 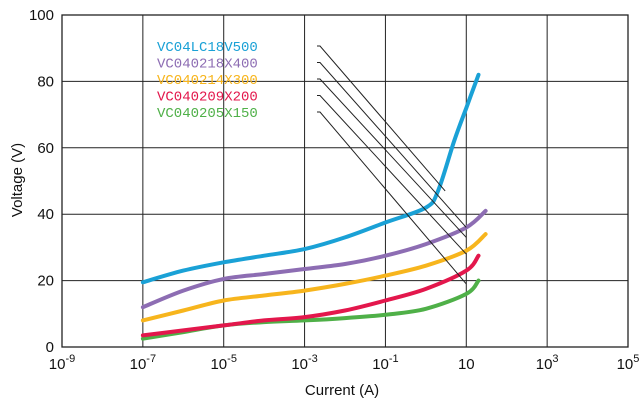 I want to click on y-tick-label: 40, so click(x=45, y=214).